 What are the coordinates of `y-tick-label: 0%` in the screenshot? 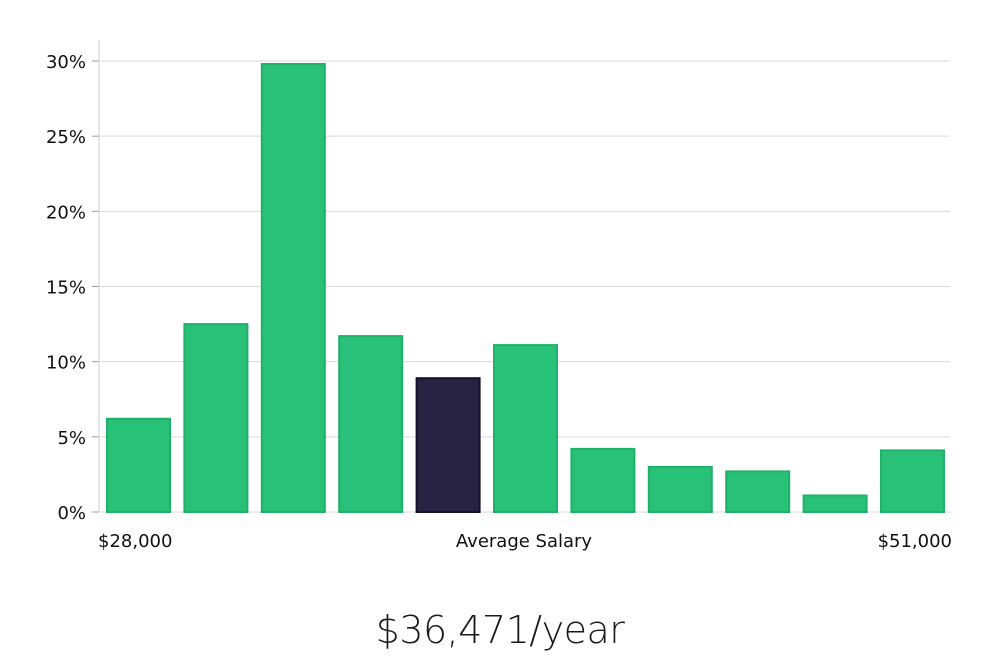 It's located at (71, 513).